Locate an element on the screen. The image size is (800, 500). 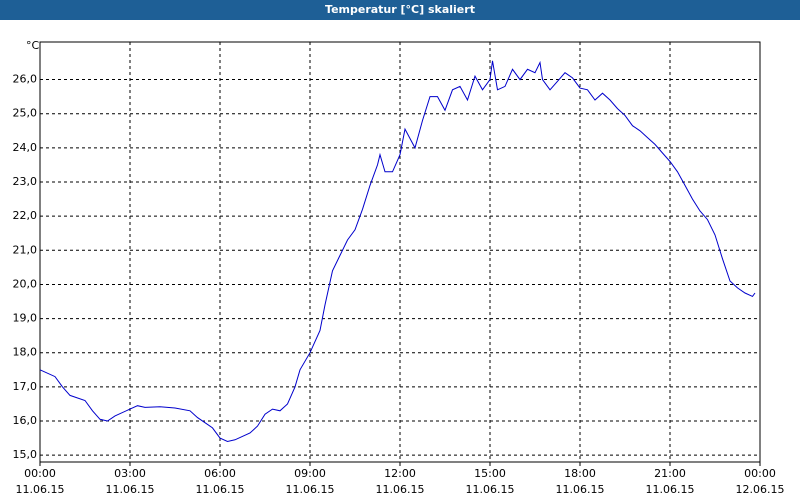
x-tick-label: 15:00 is located at coordinates (490, 473).